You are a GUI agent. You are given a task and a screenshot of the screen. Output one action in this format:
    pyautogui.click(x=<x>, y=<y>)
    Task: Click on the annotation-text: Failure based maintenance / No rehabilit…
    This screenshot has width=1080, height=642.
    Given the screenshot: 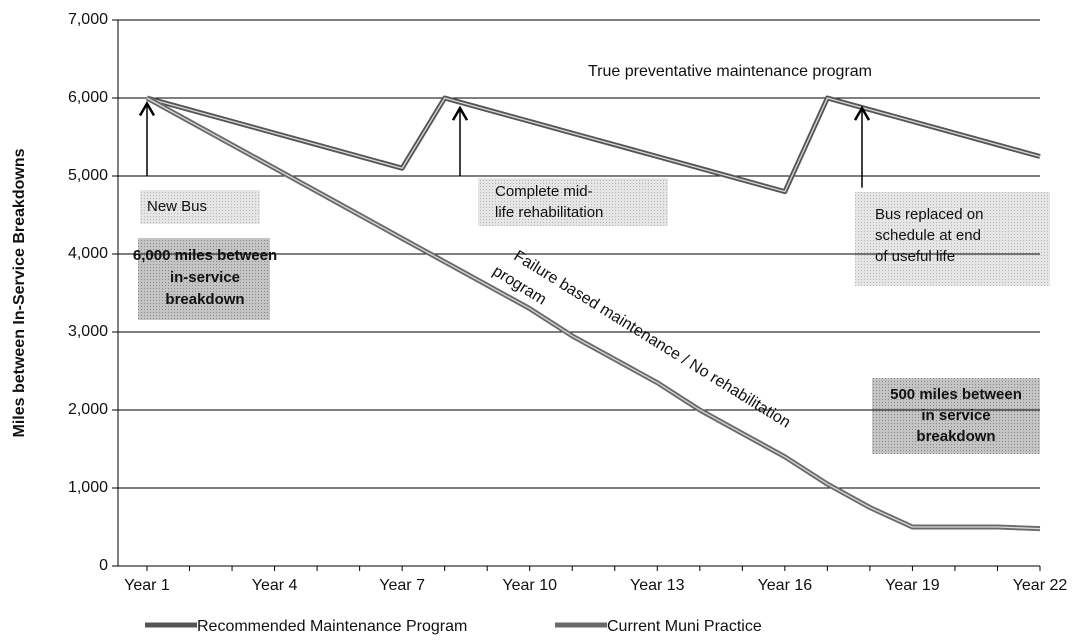 What is the action you would take?
    pyautogui.click(x=652, y=340)
    